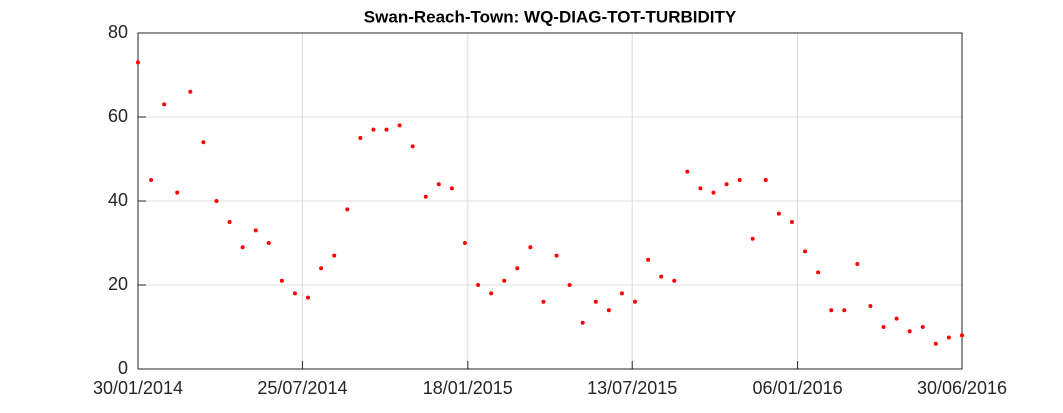 Image resolution: width=1063 pixels, height=413 pixels. What do you see at coordinates (118, 32) in the screenshot?
I see `y-tick-label: 80` at bounding box center [118, 32].